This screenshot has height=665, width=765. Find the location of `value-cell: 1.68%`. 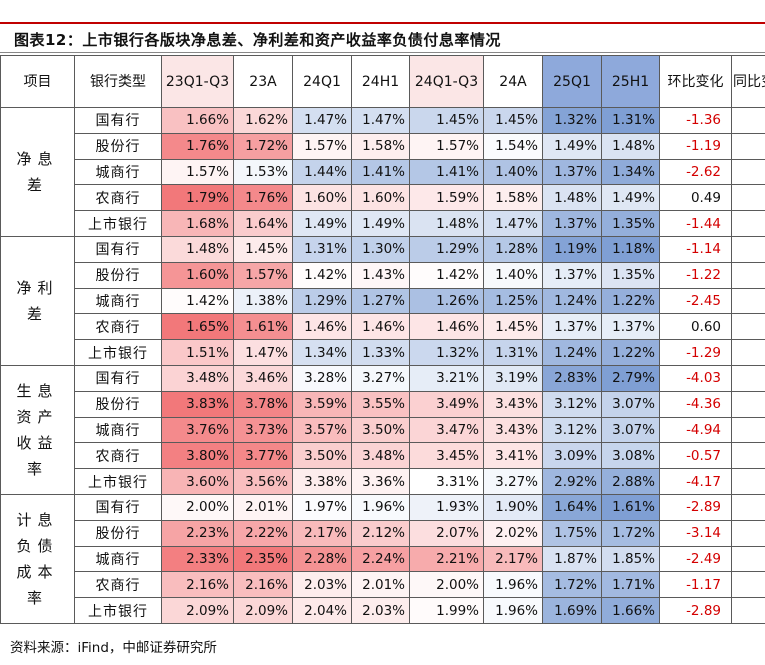

value-cell: 1.68% is located at coordinates (197, 223).